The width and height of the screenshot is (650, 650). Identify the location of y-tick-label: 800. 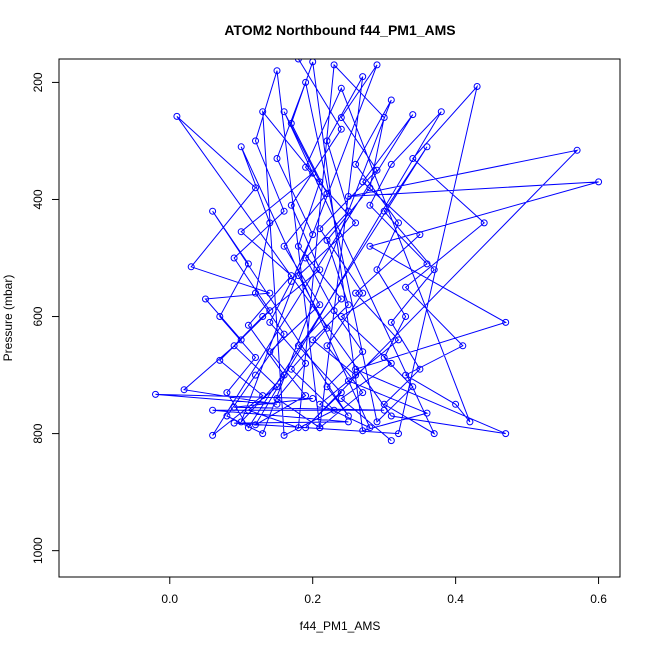
(38, 433).